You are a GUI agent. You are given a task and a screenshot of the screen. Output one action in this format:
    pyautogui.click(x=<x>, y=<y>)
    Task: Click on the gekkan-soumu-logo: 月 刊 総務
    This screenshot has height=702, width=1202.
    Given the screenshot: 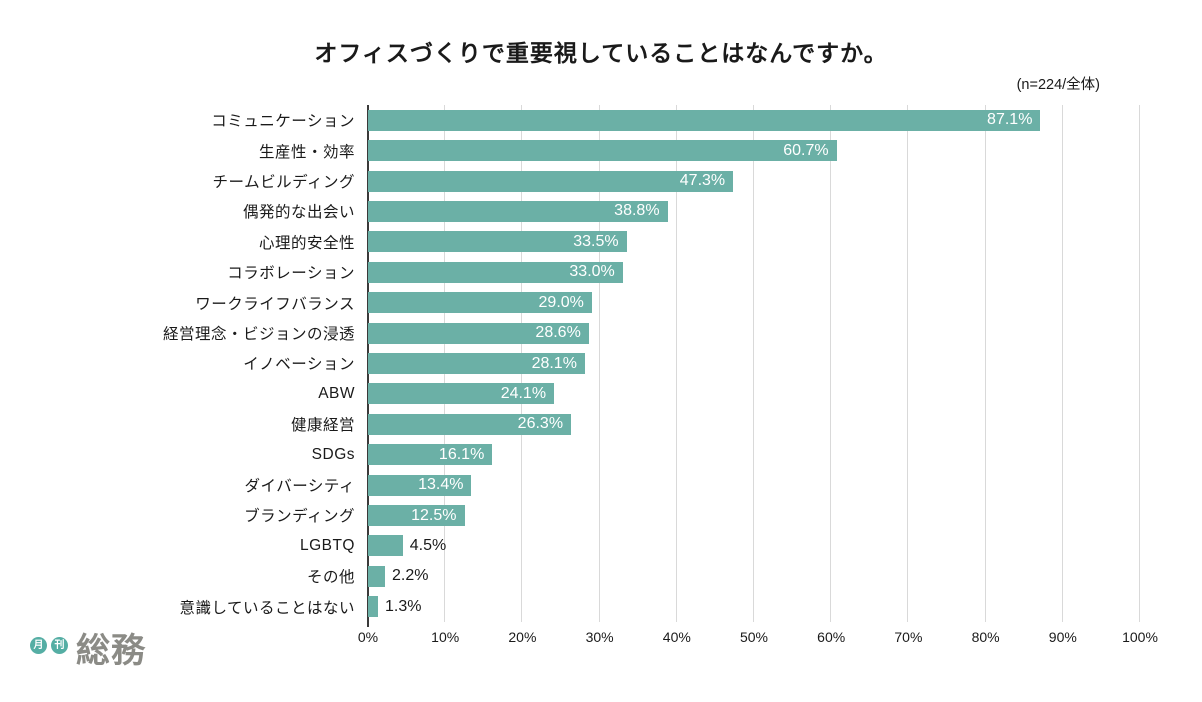 What is the action you would take?
    pyautogui.click(x=88, y=651)
    